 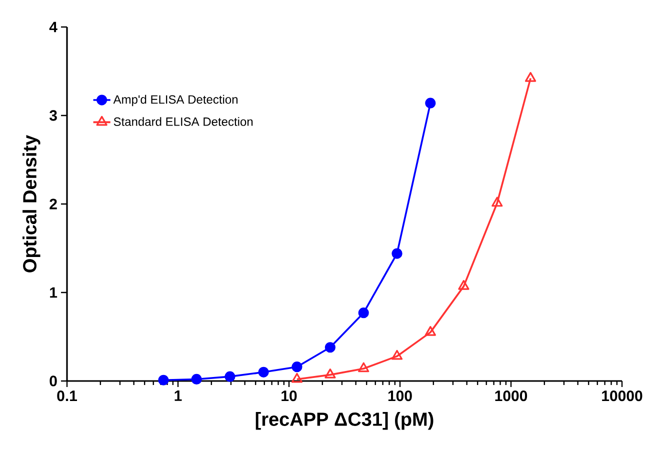 I want to click on x-axis-title: [recAPP ΔC31] (pM), so click(x=345, y=421).